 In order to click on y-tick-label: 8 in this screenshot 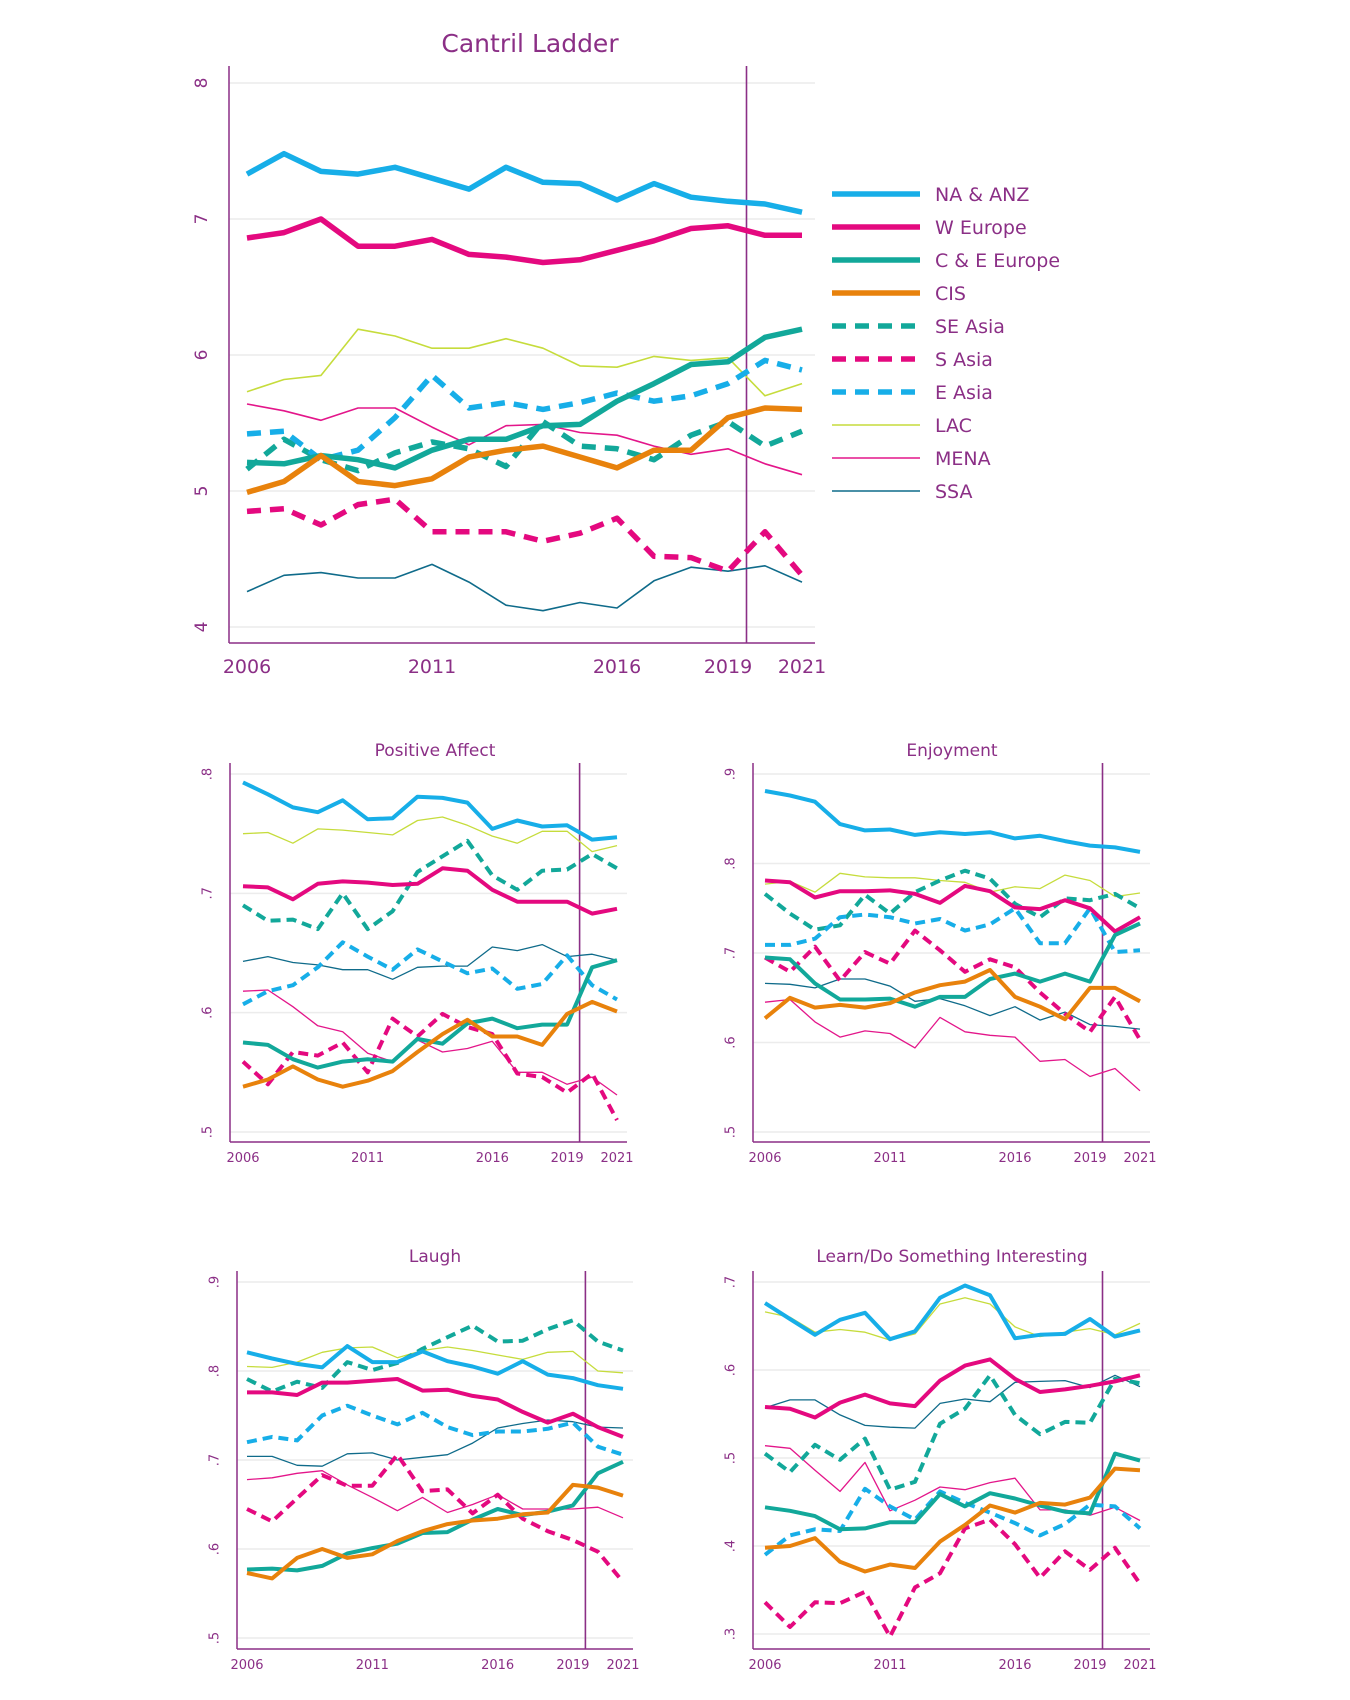, I will do `click(202, 83)`.